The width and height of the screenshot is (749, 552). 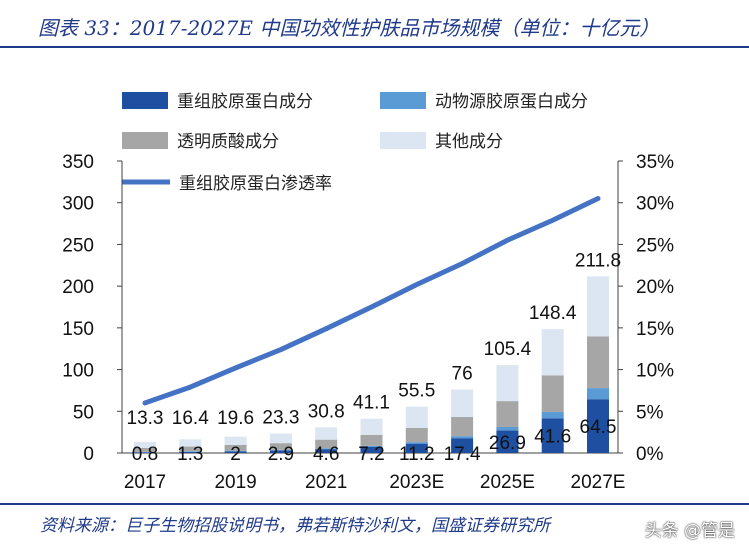 I want to click on x-tick-label: 2017, so click(x=145, y=482).